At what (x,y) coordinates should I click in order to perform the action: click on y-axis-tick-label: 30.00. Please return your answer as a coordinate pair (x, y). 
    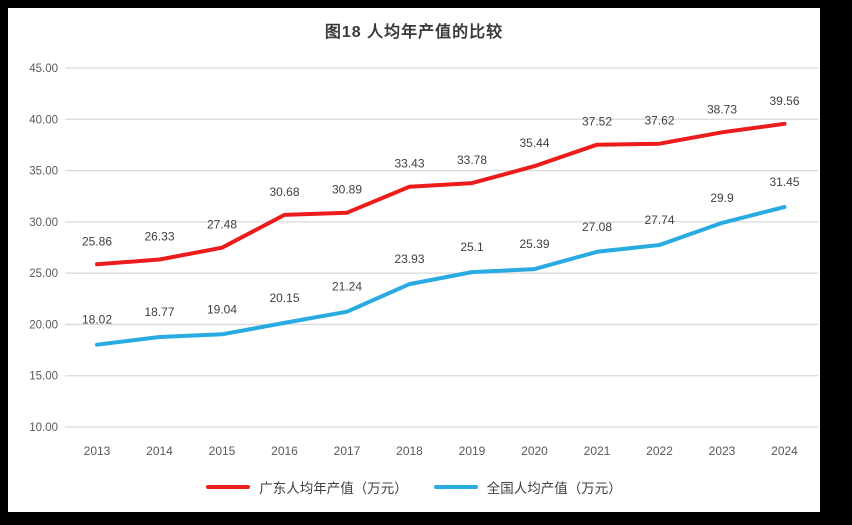
    Looking at the image, I should click on (43, 223).